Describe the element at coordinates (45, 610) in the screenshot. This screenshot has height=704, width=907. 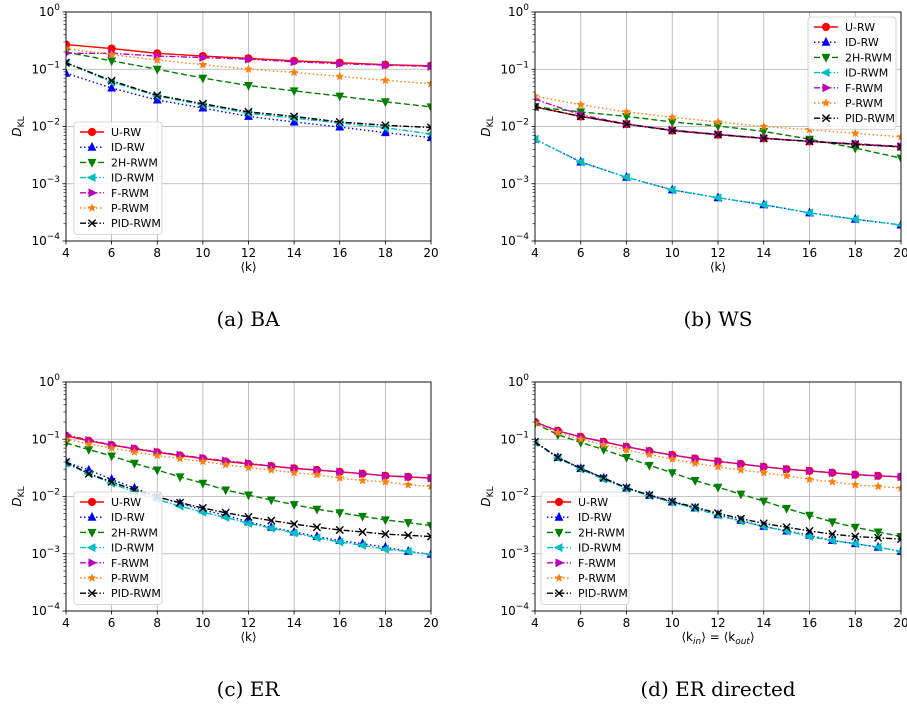
I see `y-tick-label: 10⁻⁴` at that location.